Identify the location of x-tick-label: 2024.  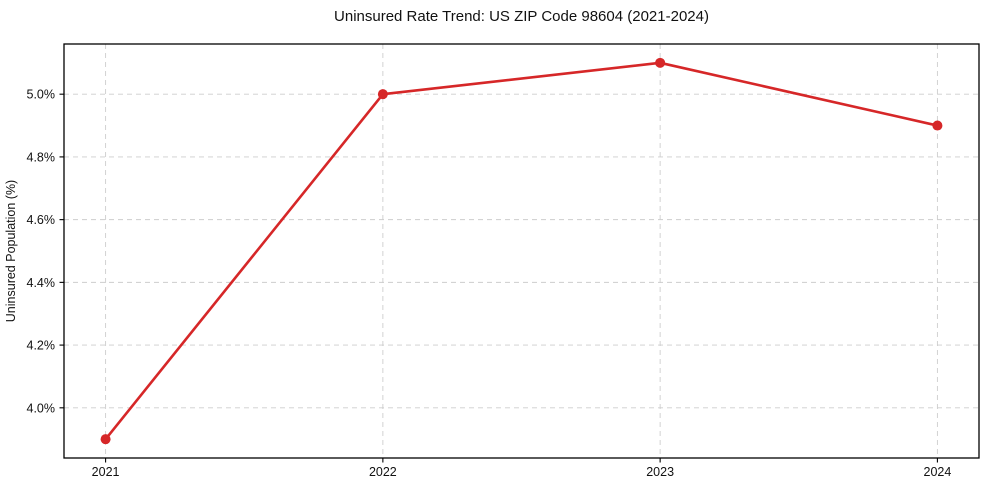
(938, 472).